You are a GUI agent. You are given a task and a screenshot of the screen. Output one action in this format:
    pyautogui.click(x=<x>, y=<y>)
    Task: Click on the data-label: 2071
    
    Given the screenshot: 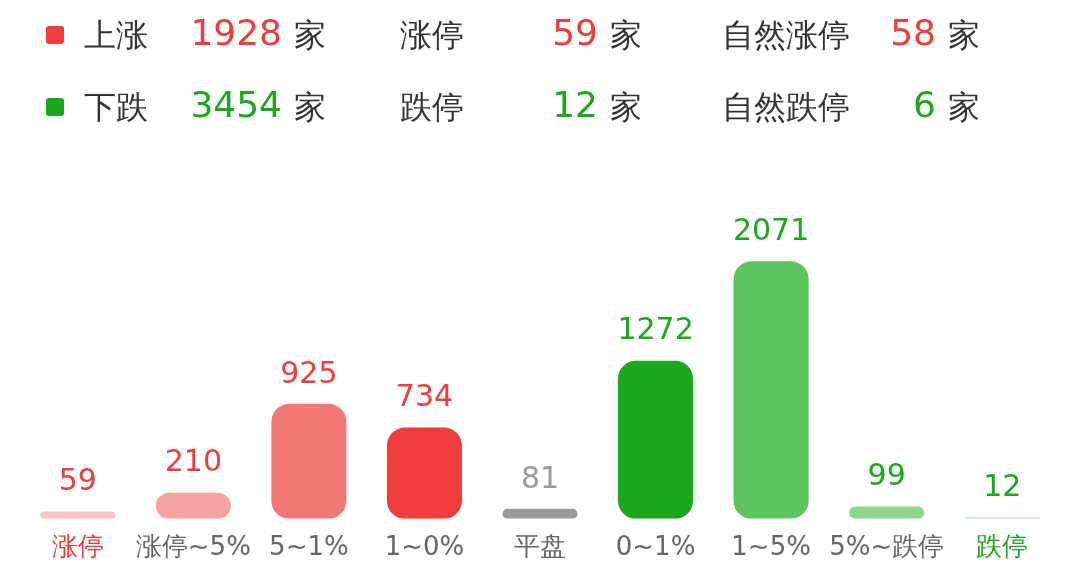 What is the action you would take?
    pyautogui.click(x=771, y=230)
    